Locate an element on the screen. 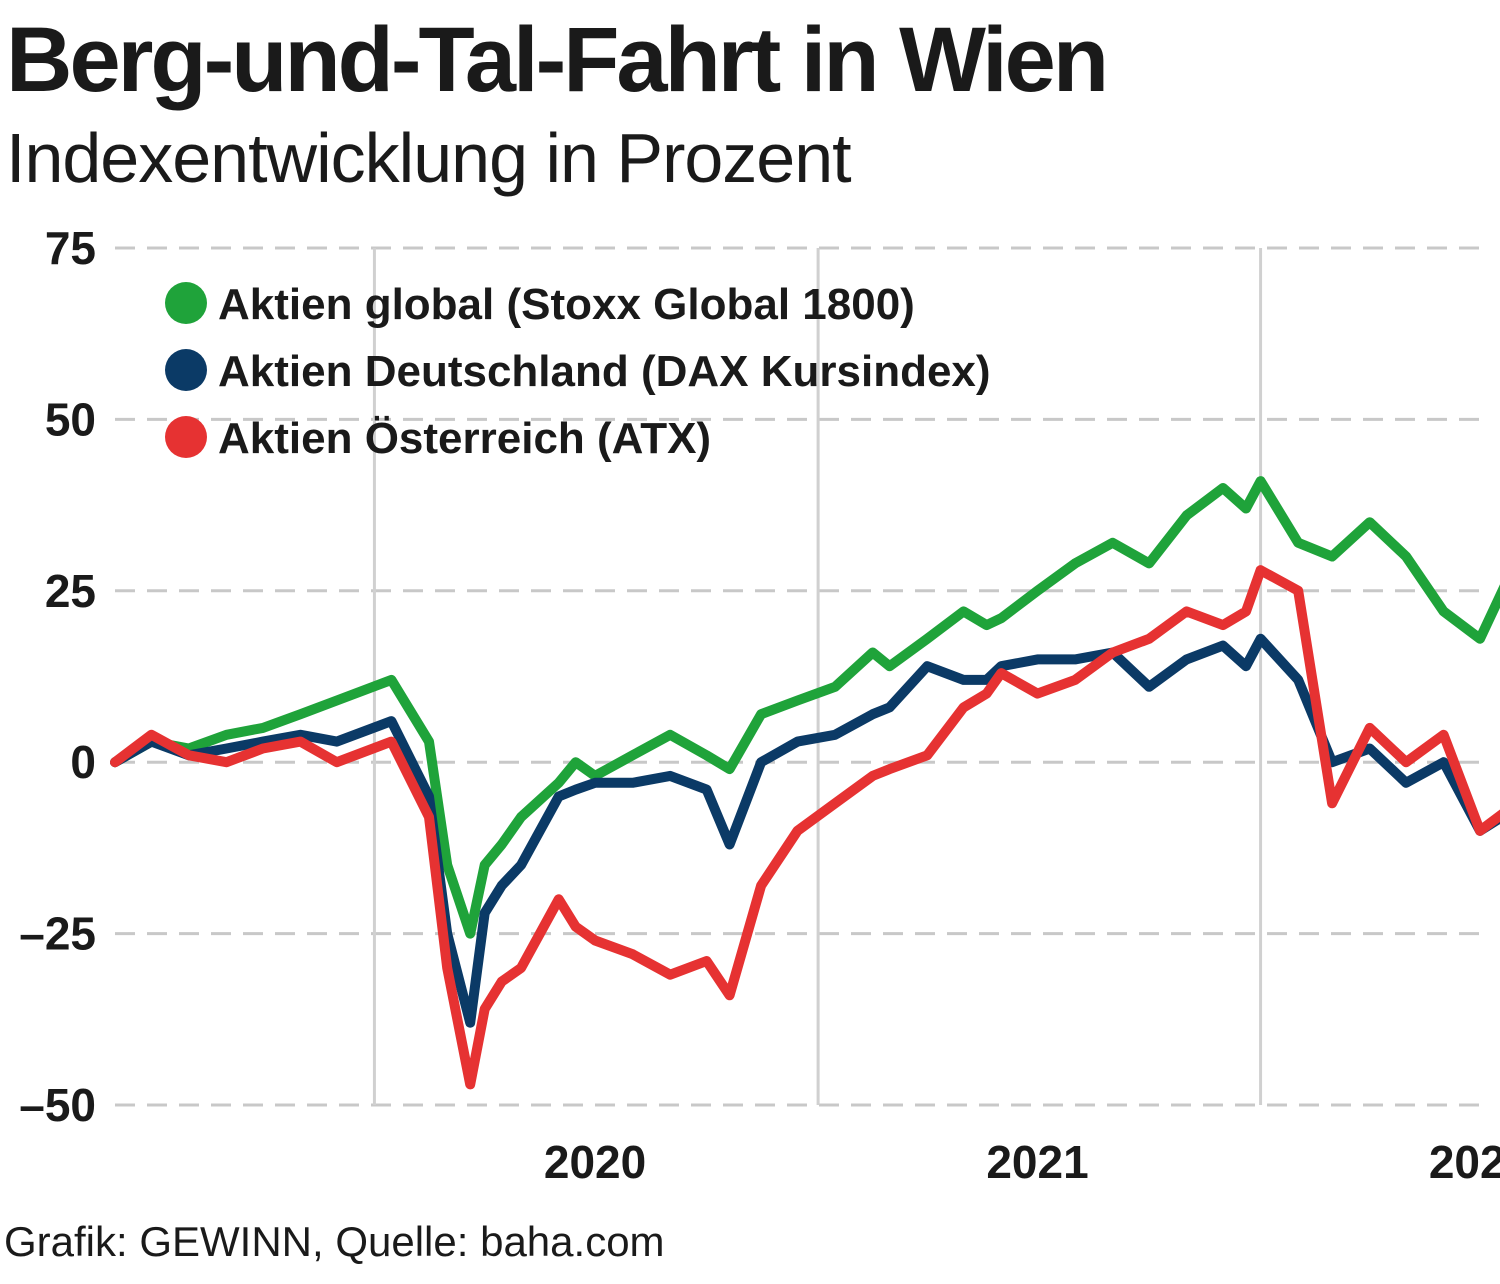 The height and width of the screenshot is (1284, 1500). y-tick-label: 25 is located at coordinates (70, 591).